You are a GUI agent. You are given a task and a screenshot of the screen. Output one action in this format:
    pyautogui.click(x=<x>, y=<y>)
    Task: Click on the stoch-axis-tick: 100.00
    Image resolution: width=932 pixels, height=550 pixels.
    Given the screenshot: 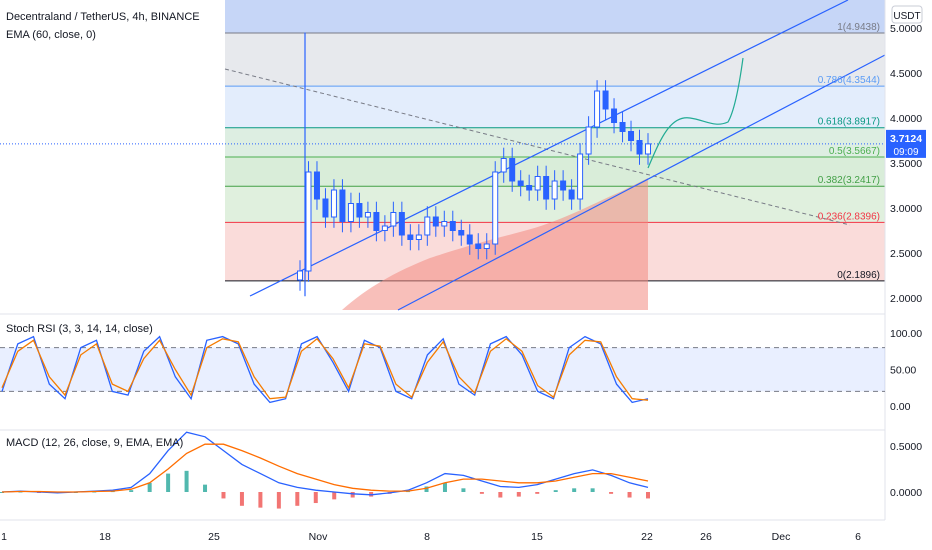 What is the action you would take?
    pyautogui.click(x=906, y=334)
    